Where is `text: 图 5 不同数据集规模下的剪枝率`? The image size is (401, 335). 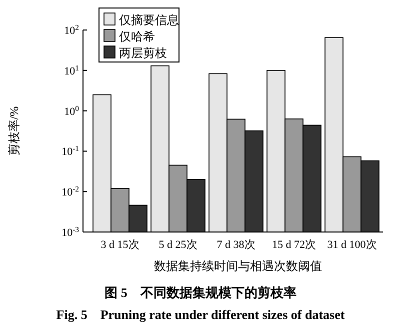 text: 图 5 不同数据集规模下的剪枝率 is located at coordinates (200, 292).